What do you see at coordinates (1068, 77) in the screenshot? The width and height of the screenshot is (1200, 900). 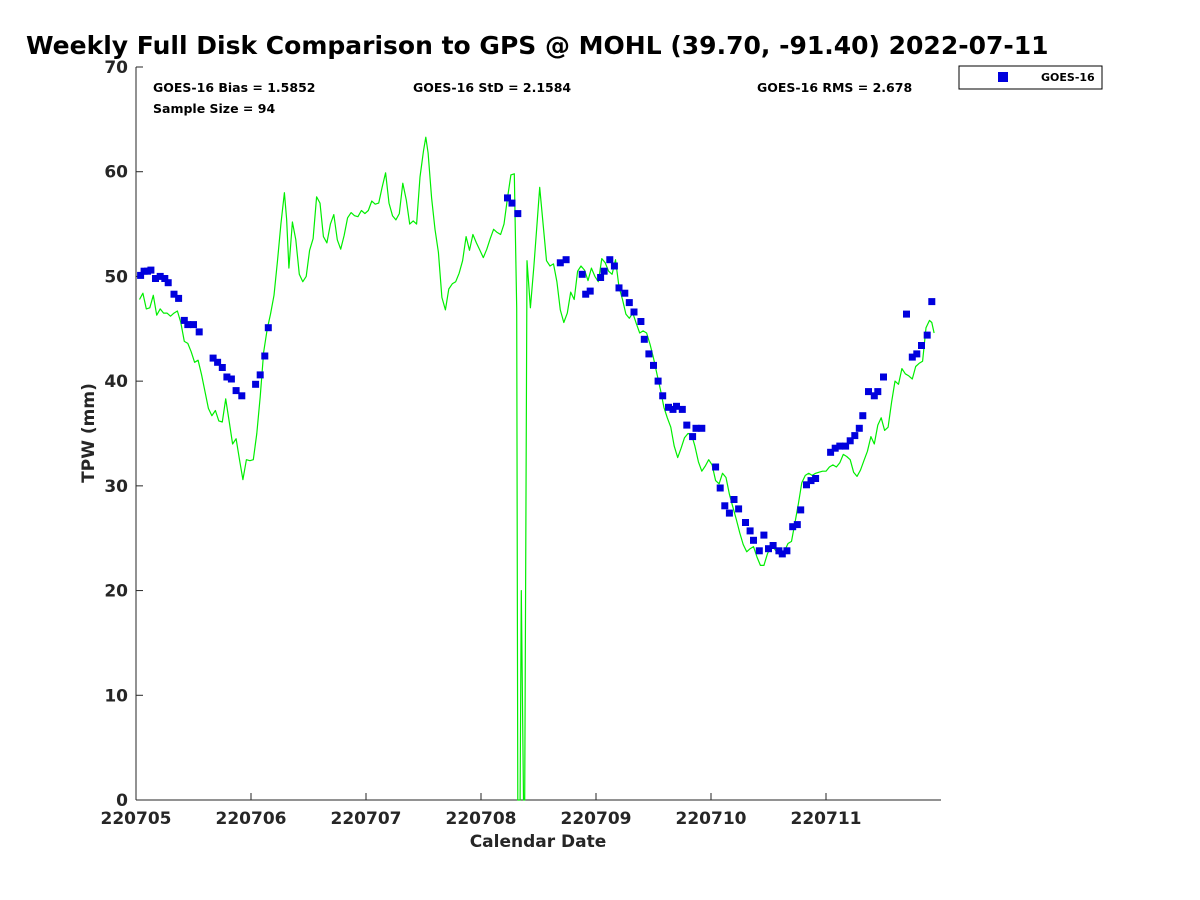 I see `legend-label-goes16: GOES-16` at bounding box center [1068, 77].